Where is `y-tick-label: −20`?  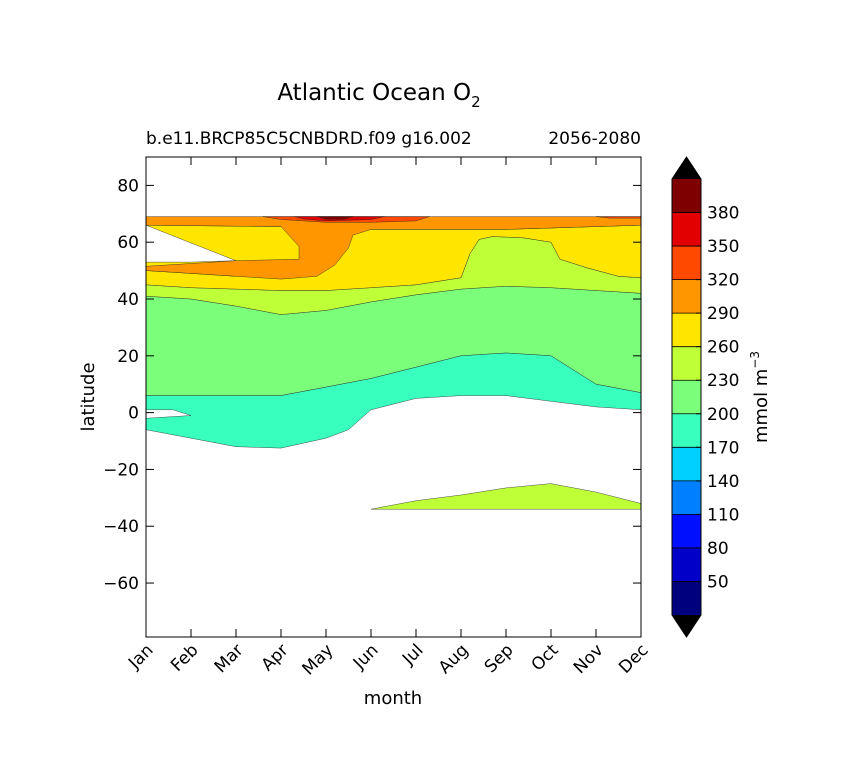
y-tick-label: −20 is located at coordinates (121, 470).